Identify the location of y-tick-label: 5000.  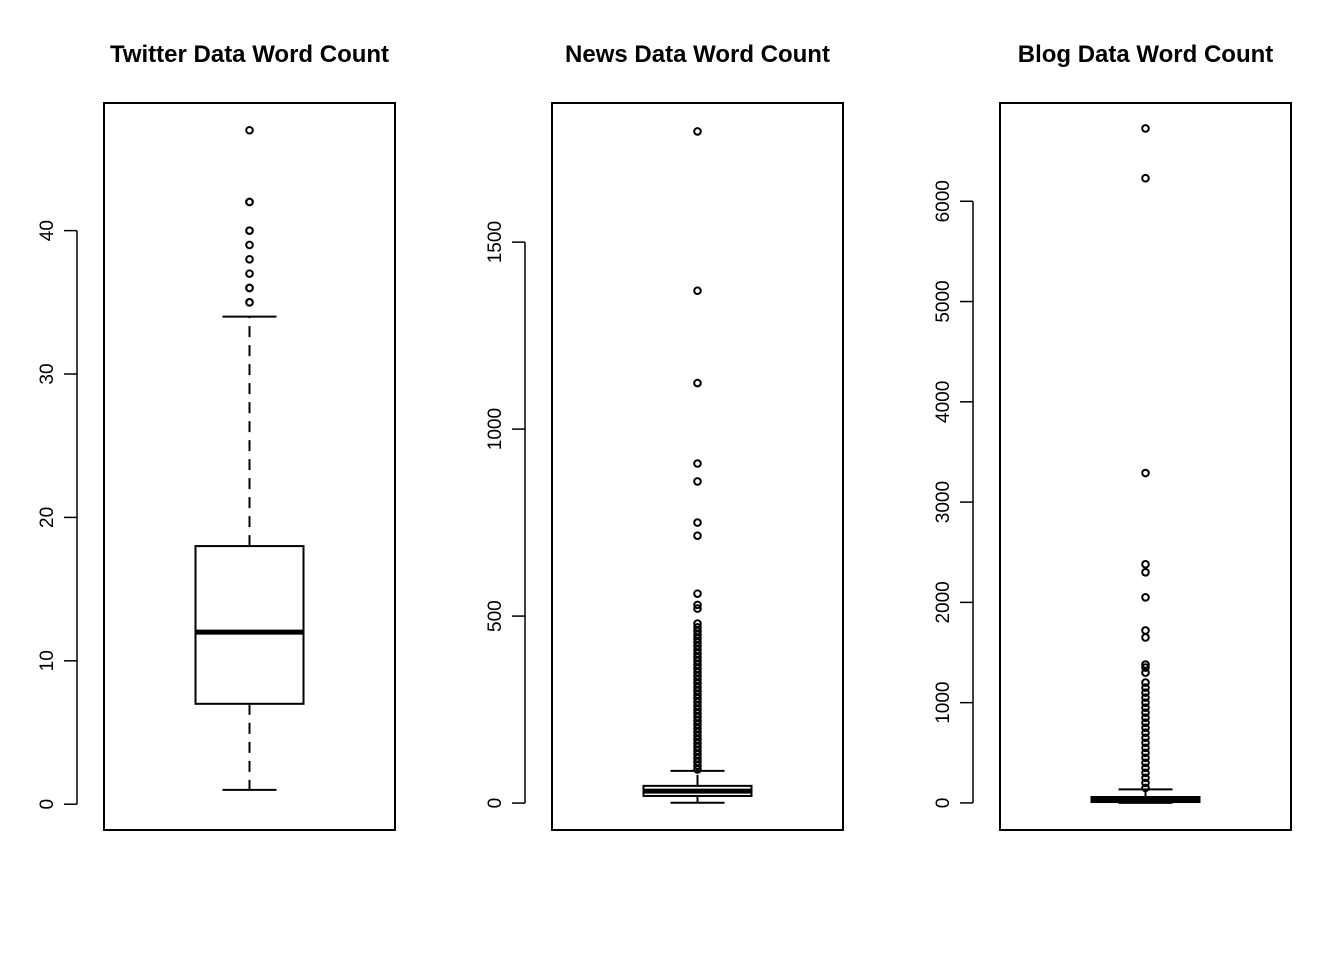
(943, 301).